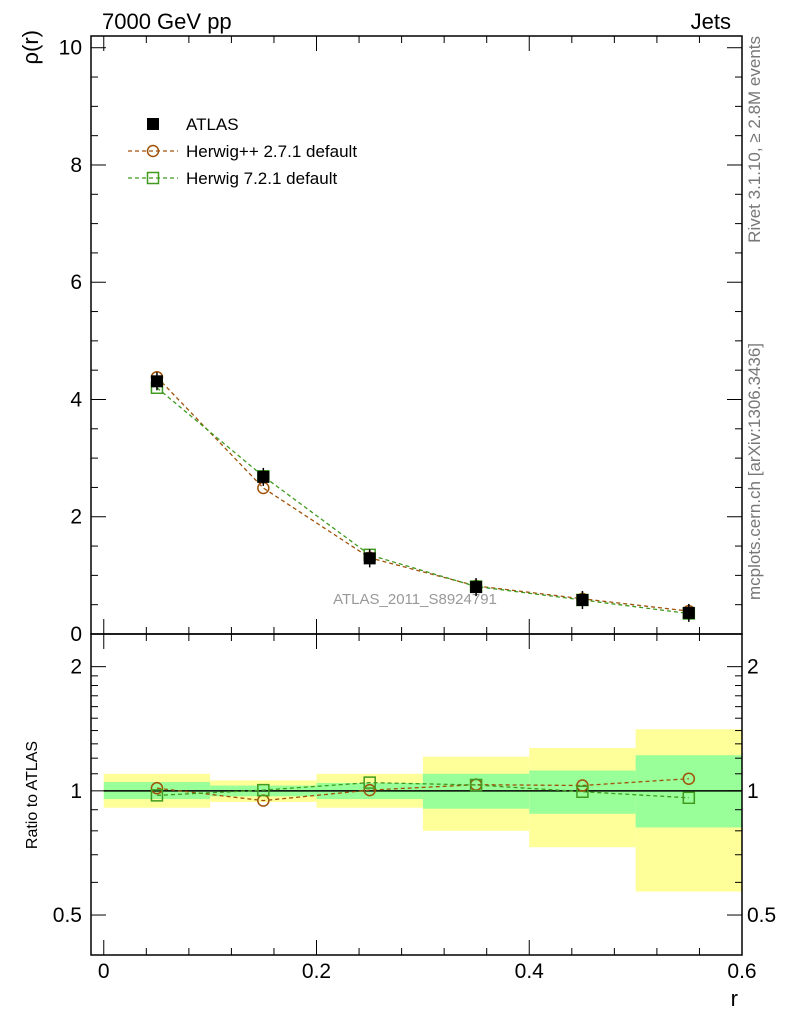 The height and width of the screenshot is (1024, 786). What do you see at coordinates (212, 124) in the screenshot?
I see `legend-label-0: ATLAS` at bounding box center [212, 124].